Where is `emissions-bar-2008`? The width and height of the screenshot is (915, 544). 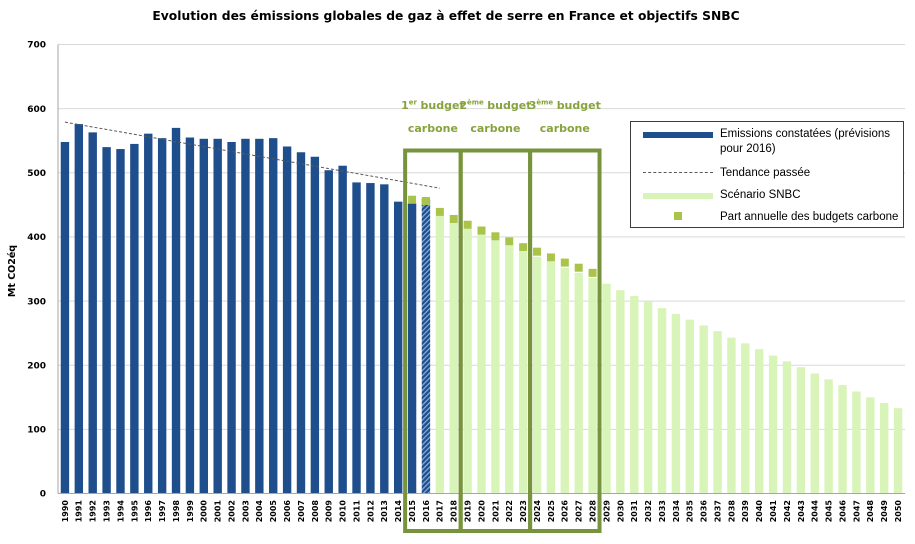
emissions-bar-2008 is located at coordinates (315, 325).